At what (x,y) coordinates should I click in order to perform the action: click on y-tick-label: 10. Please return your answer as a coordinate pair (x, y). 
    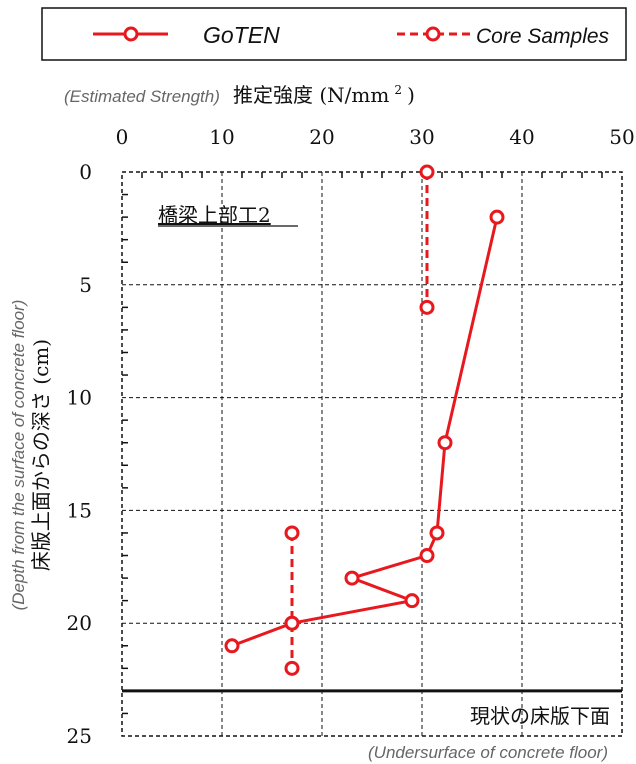
    Looking at the image, I should click on (79, 398).